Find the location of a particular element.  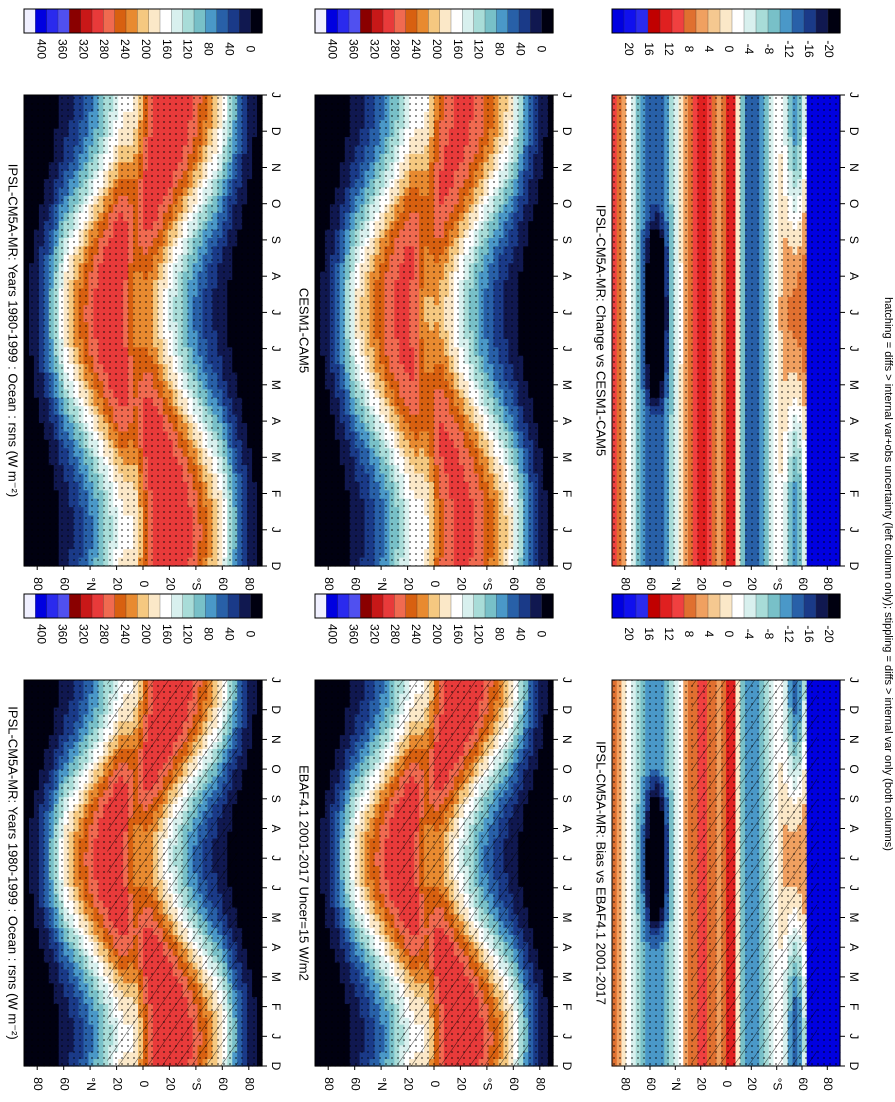

colorbar-tick-label: 280 is located at coordinates (104, 634).